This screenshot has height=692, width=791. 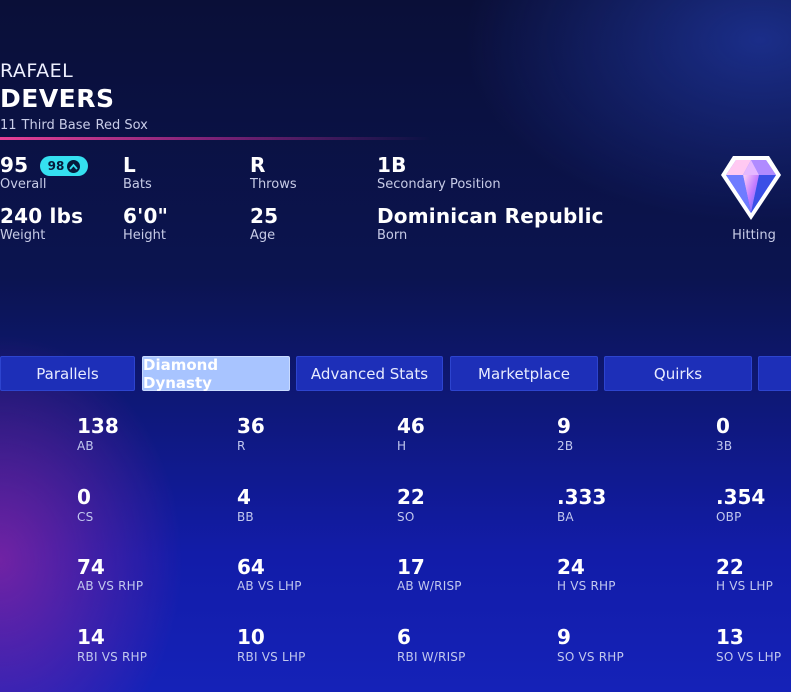 I want to click on secondary-position-value: 1B, so click(x=392, y=165).